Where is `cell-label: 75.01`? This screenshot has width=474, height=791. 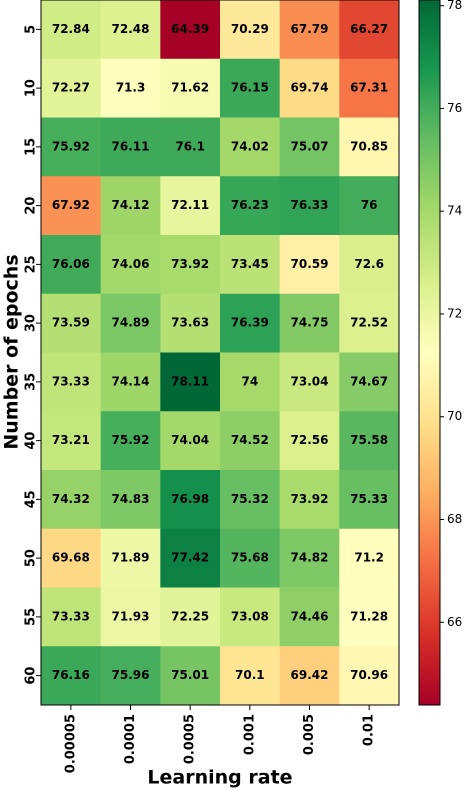
cell-label: 75.01 is located at coordinates (190, 675).